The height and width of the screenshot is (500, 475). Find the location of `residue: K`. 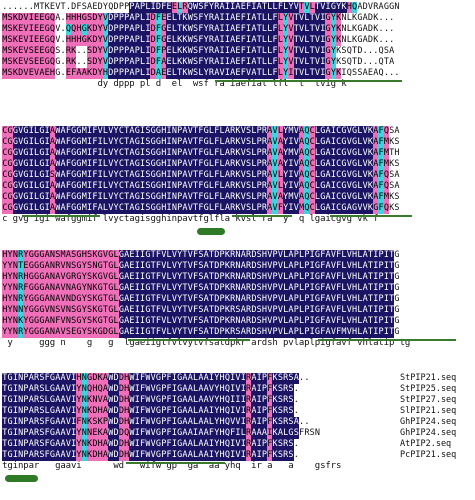

residue: K is located at coordinates (15, 73).